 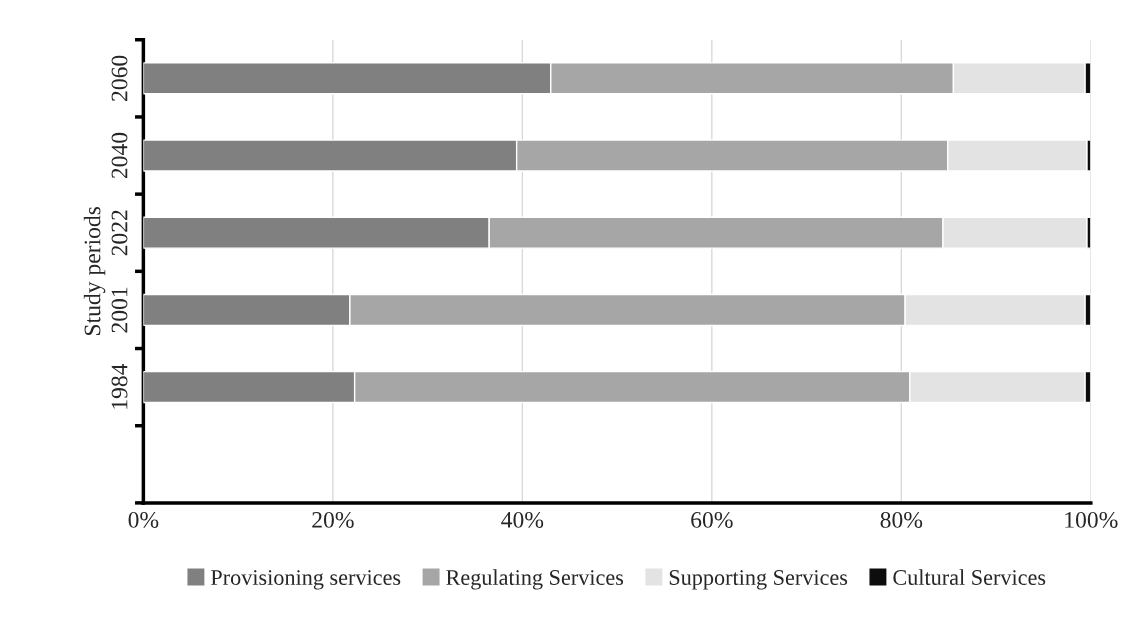 What do you see at coordinates (969, 577) in the screenshot?
I see `legend-label: Cultural Services` at bounding box center [969, 577].